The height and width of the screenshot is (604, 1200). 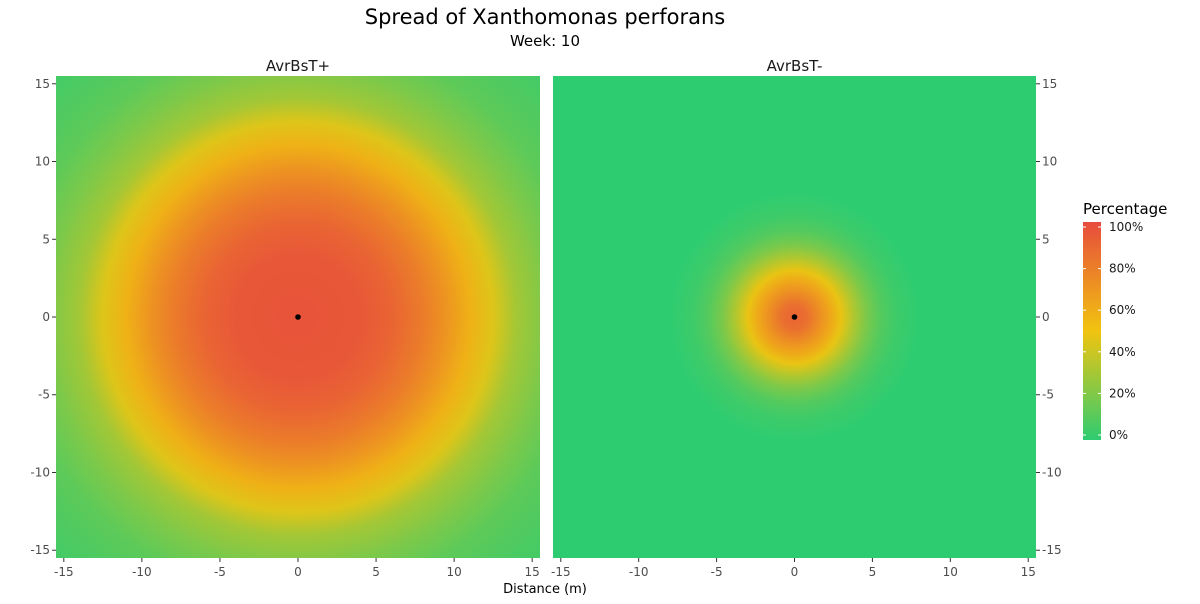 What do you see at coordinates (298, 66) in the screenshot?
I see `panel-strip-label: AvrBsT+` at bounding box center [298, 66].